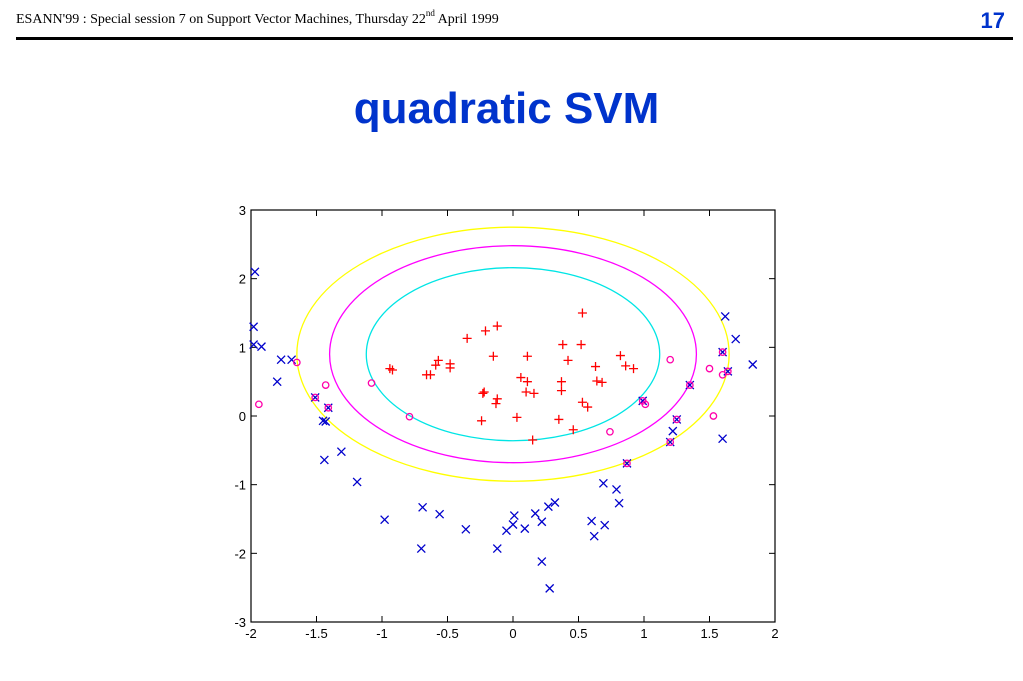  What do you see at coordinates (240, 553) in the screenshot?
I see `y-tick-label: -2` at bounding box center [240, 553].